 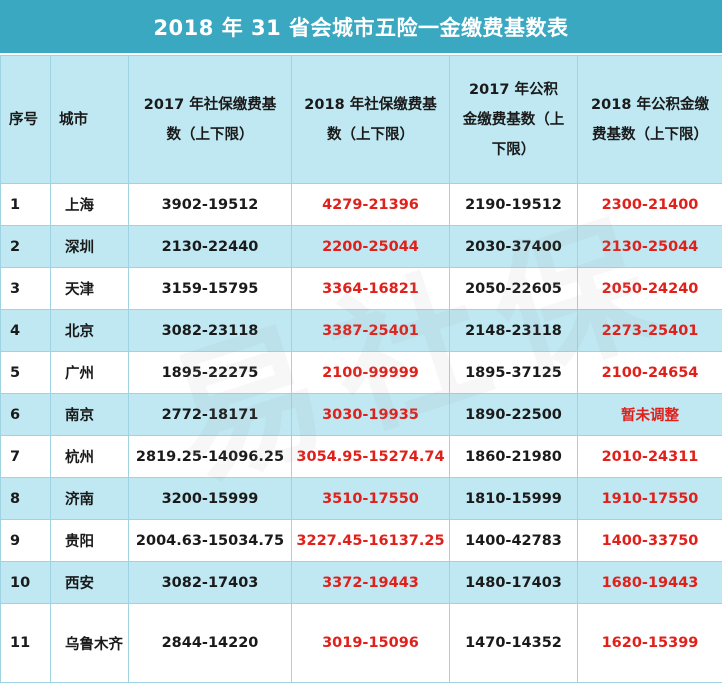 What do you see at coordinates (25, 119) in the screenshot?
I see `column-header-index: 序号` at bounding box center [25, 119].